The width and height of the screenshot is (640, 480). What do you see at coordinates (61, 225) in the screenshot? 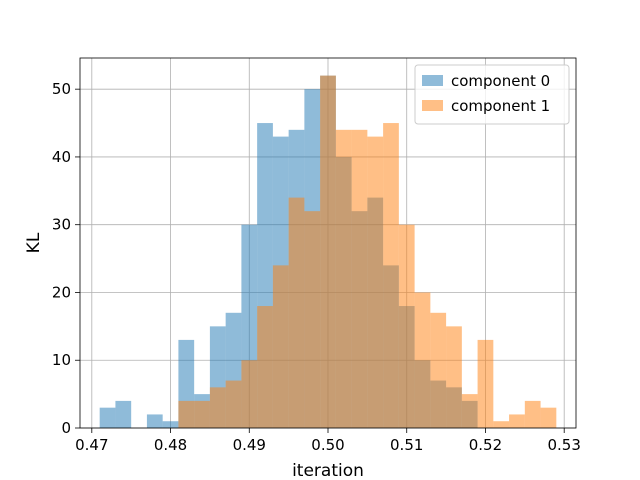
I see `y-tick-label: 30` at bounding box center [61, 225].